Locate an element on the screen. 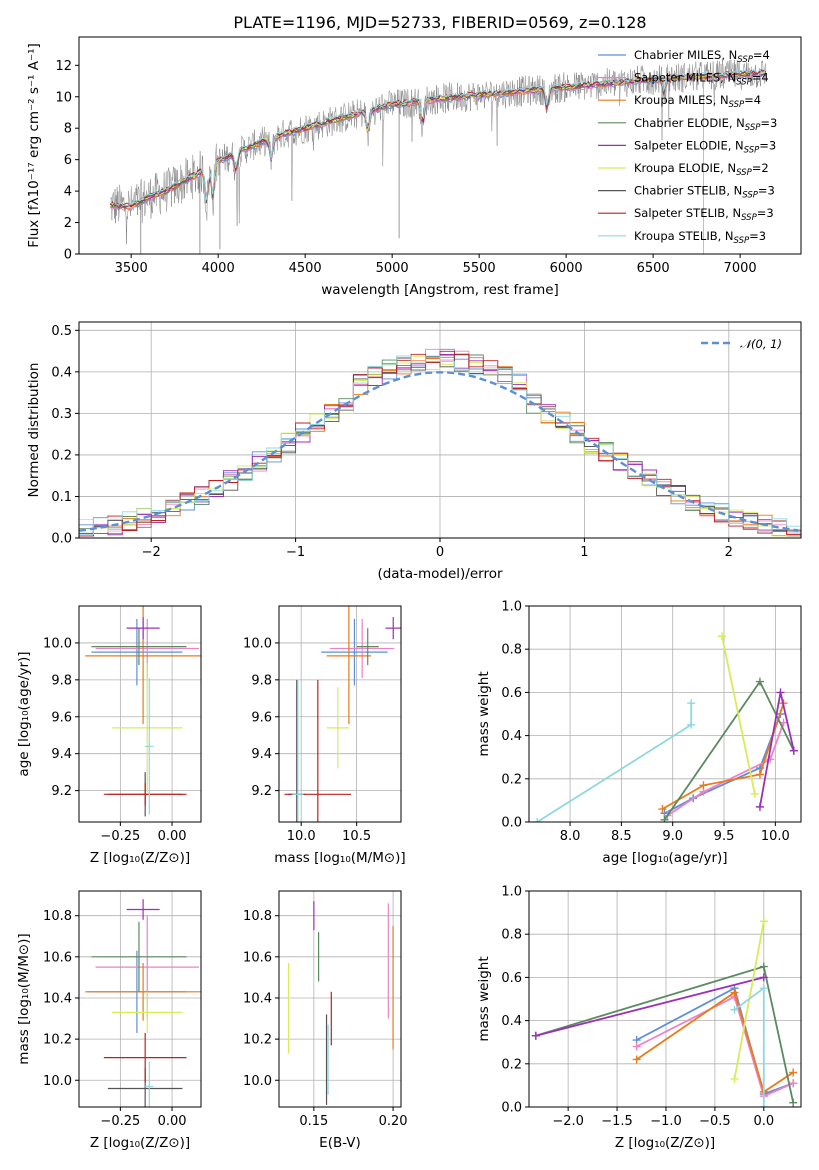 Image resolution: width=819 pixels, height=1170 pixels. errorbar-chabrier-miles is located at coordinates (354, 652).